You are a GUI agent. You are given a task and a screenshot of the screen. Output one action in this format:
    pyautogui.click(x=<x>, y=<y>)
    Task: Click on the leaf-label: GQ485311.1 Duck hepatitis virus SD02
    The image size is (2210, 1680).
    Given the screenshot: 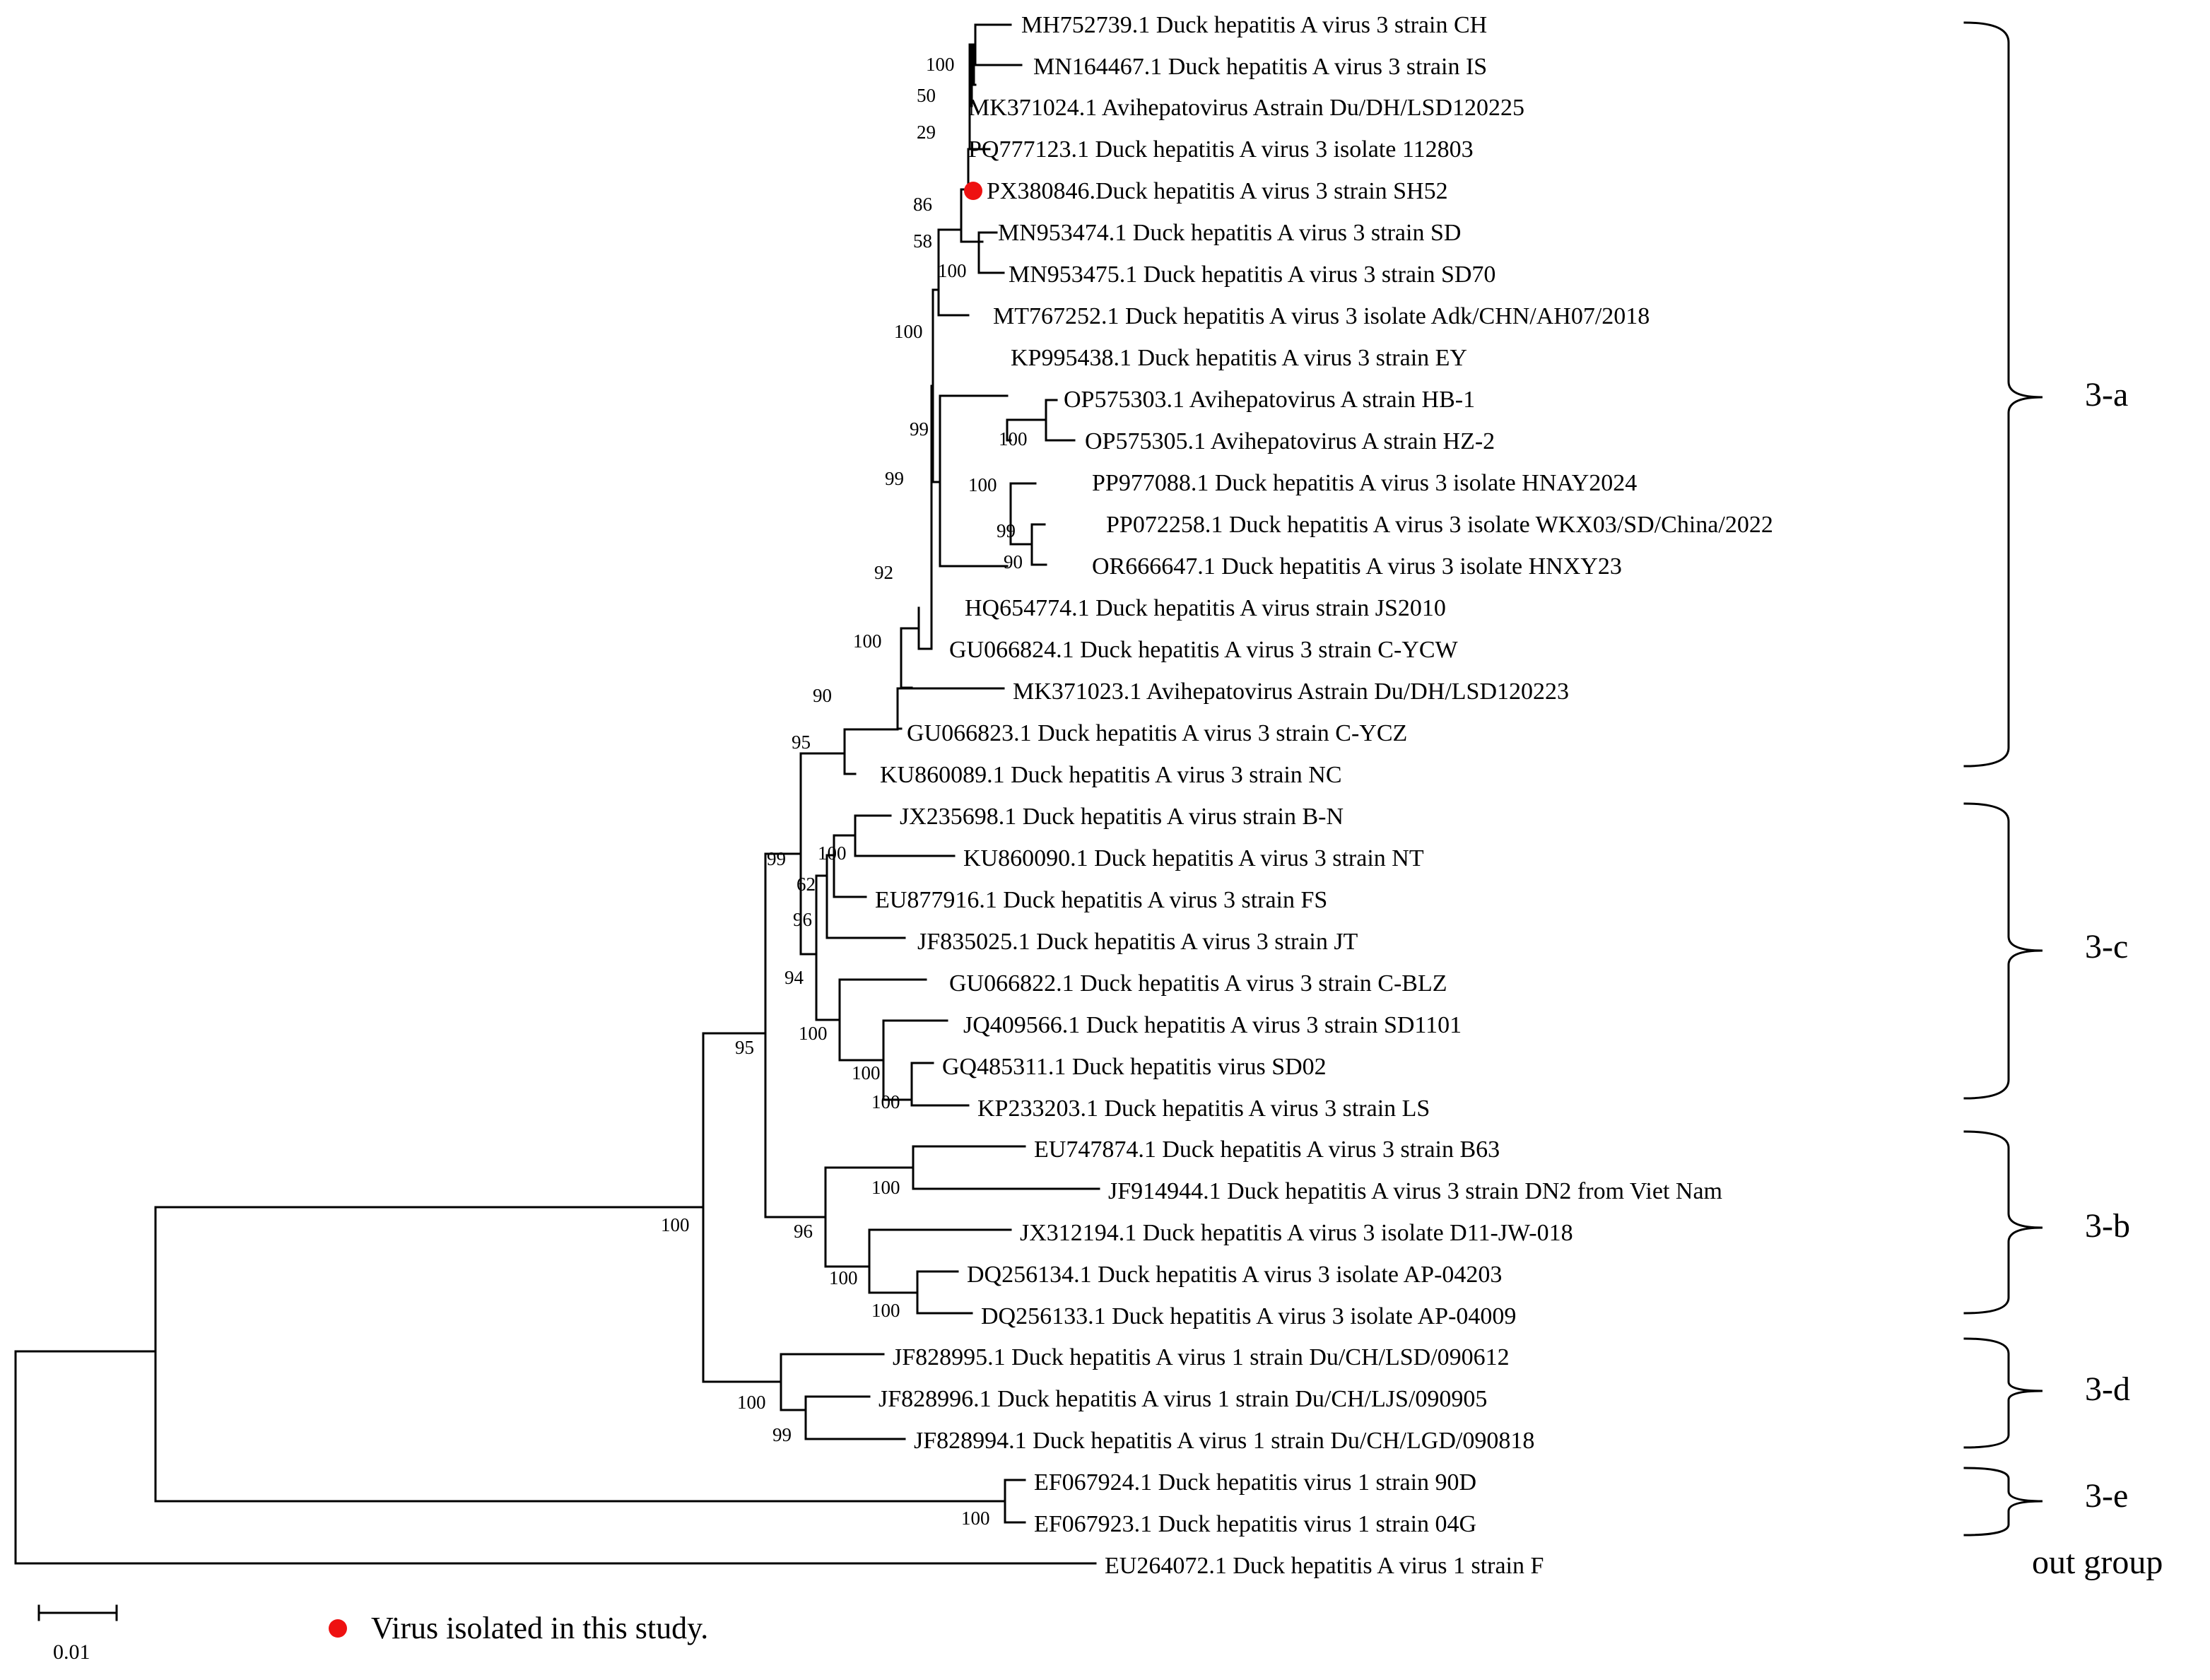 What is the action you would take?
    pyautogui.click(x=1134, y=1067)
    